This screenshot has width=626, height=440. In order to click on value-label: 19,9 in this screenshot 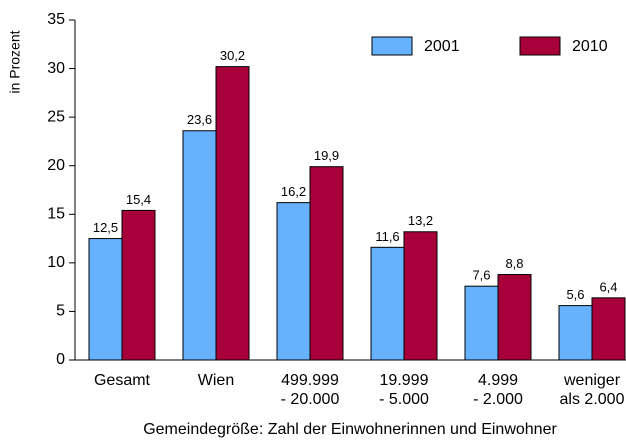, I will do `click(326, 155)`.